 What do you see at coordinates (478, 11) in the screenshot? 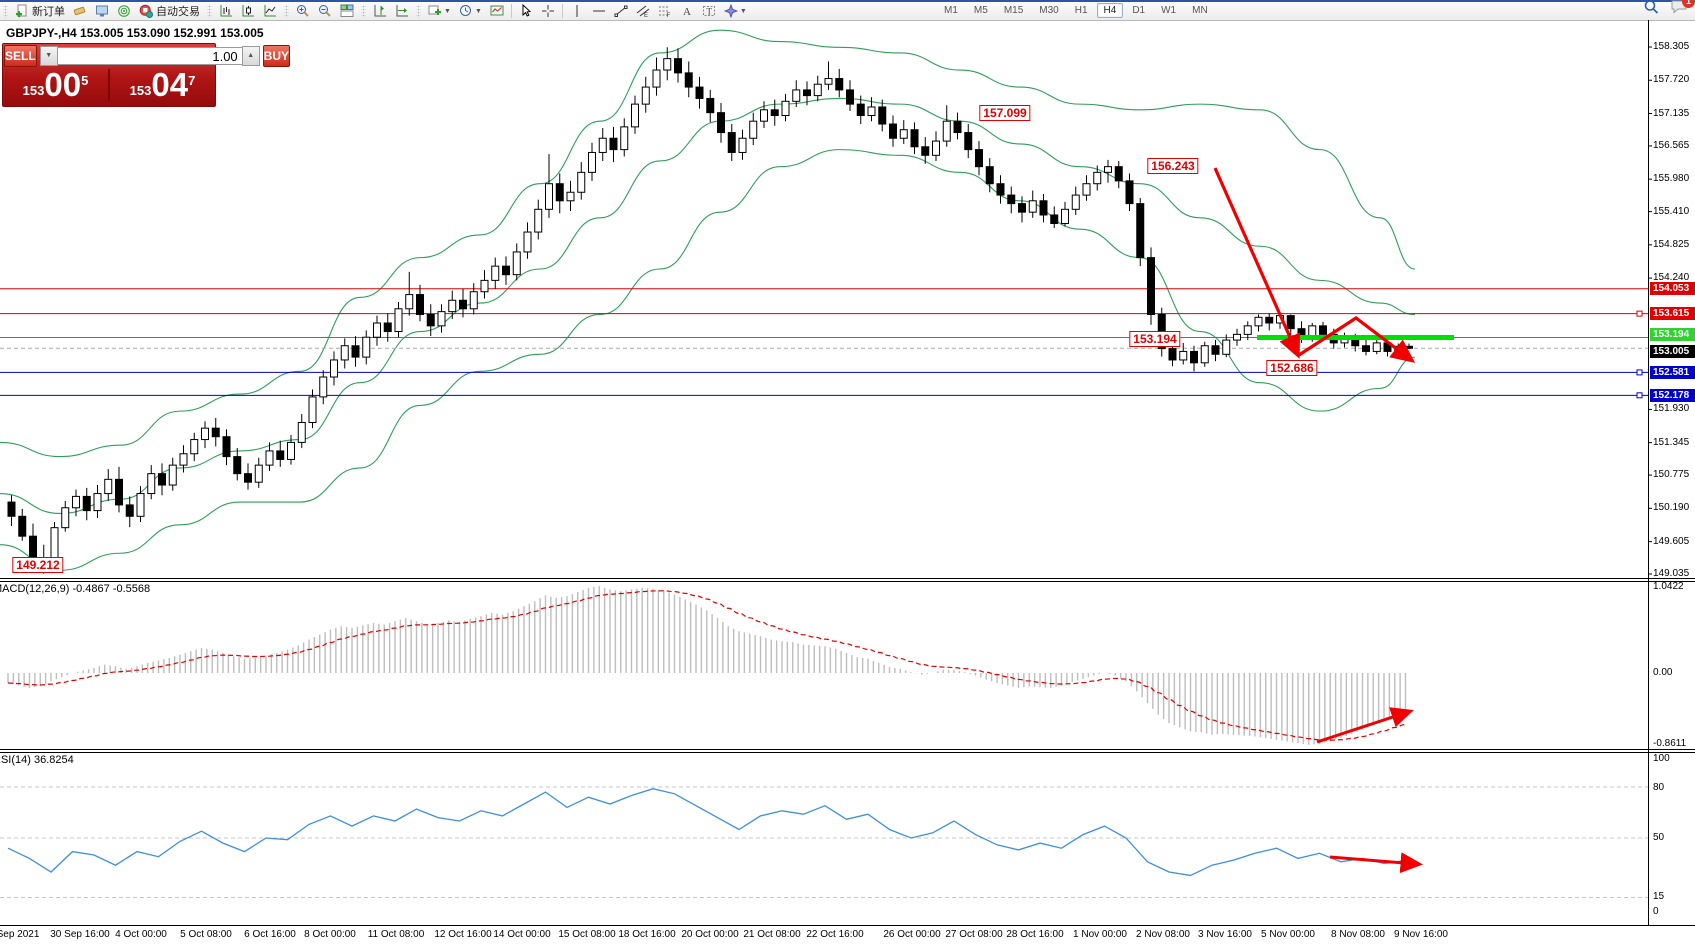
I see `chevron-down-icon: ▼` at bounding box center [478, 11].